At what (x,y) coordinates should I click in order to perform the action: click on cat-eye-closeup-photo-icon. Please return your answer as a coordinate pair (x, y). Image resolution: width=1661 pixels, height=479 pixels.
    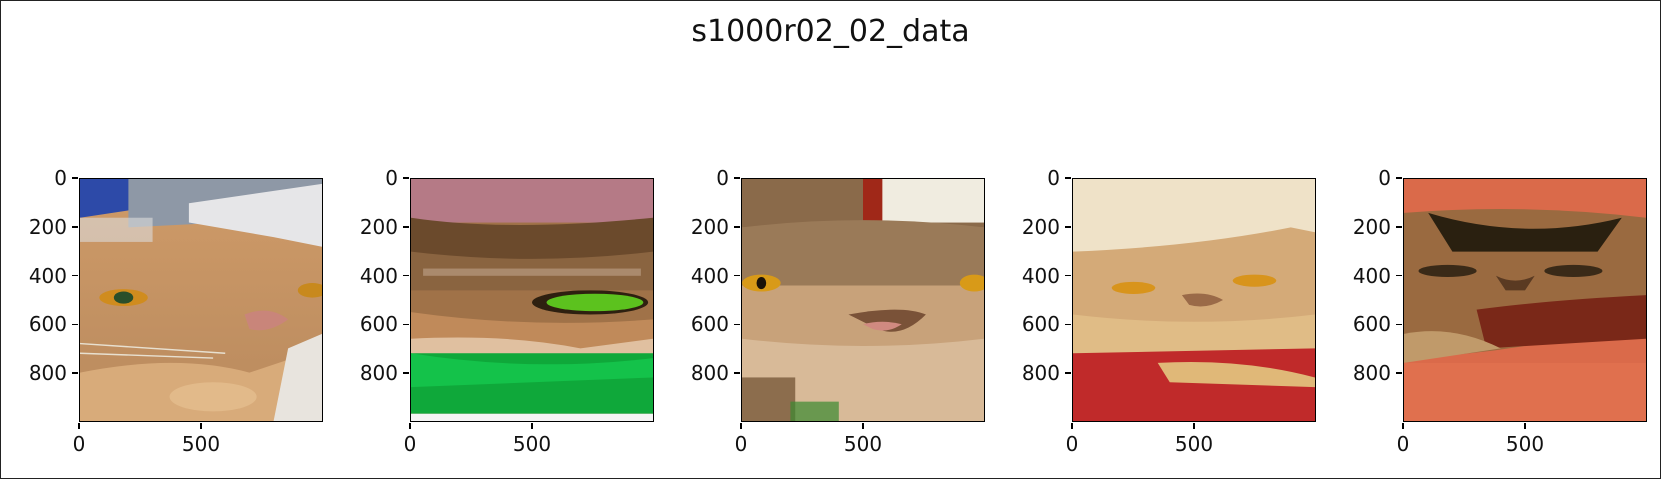
    Looking at the image, I should click on (532, 300).